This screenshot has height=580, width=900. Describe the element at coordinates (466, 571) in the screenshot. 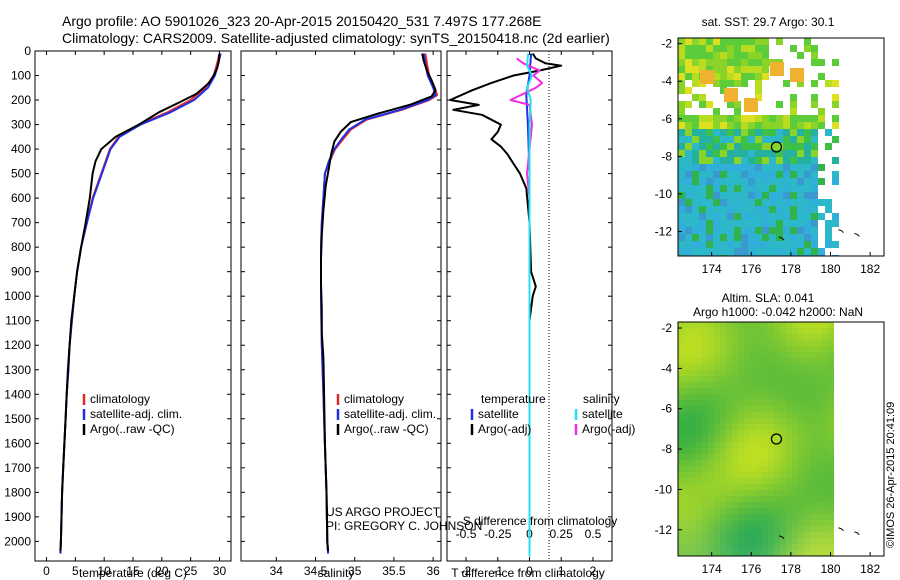

I see `x-tick-label: -2` at that location.